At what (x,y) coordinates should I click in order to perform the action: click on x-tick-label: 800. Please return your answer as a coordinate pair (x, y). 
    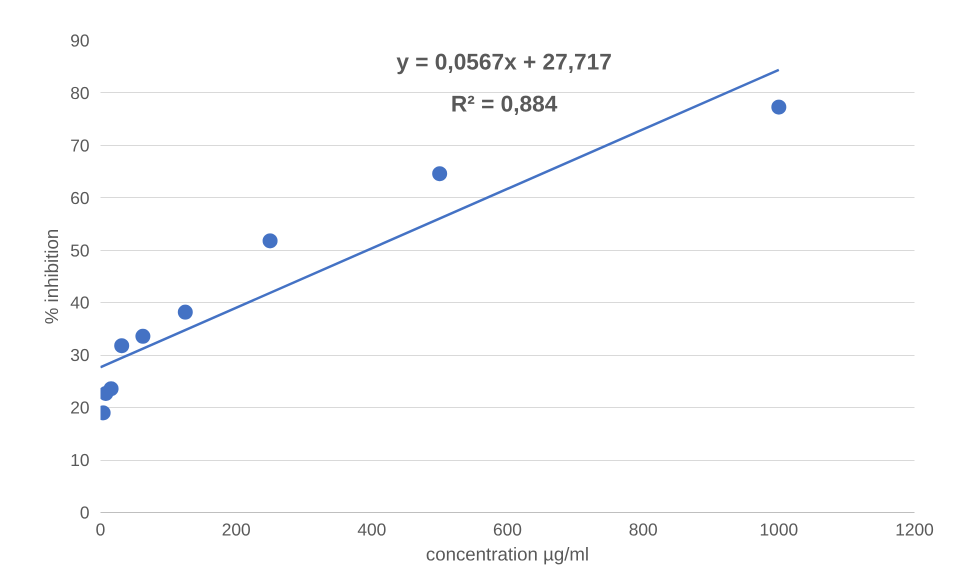
    Looking at the image, I should click on (643, 530).